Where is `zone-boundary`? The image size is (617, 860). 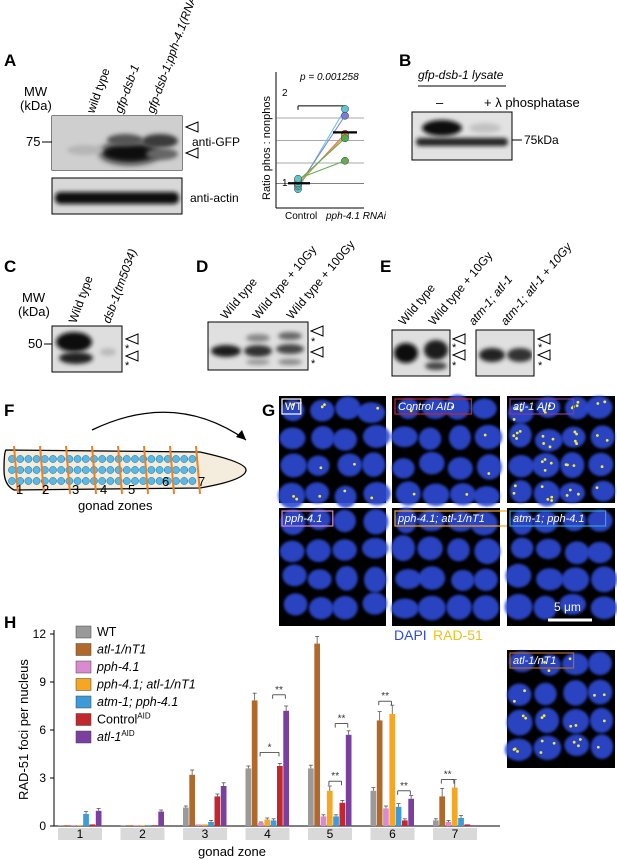 zone-boundary is located at coordinates (42, 470).